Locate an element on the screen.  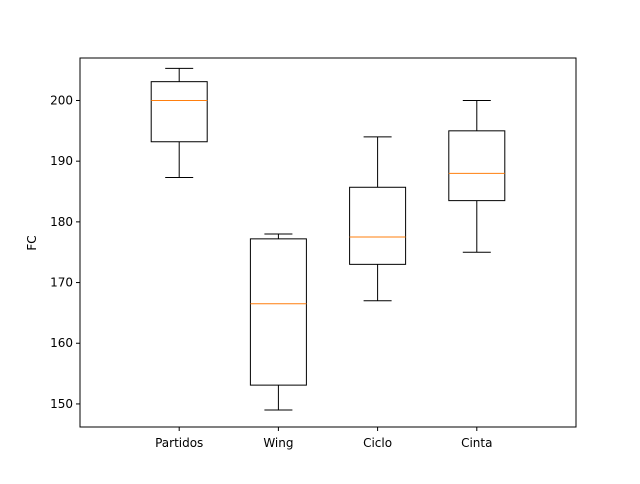
x-tick-label-cinta: Cinta is located at coordinates (476, 443).